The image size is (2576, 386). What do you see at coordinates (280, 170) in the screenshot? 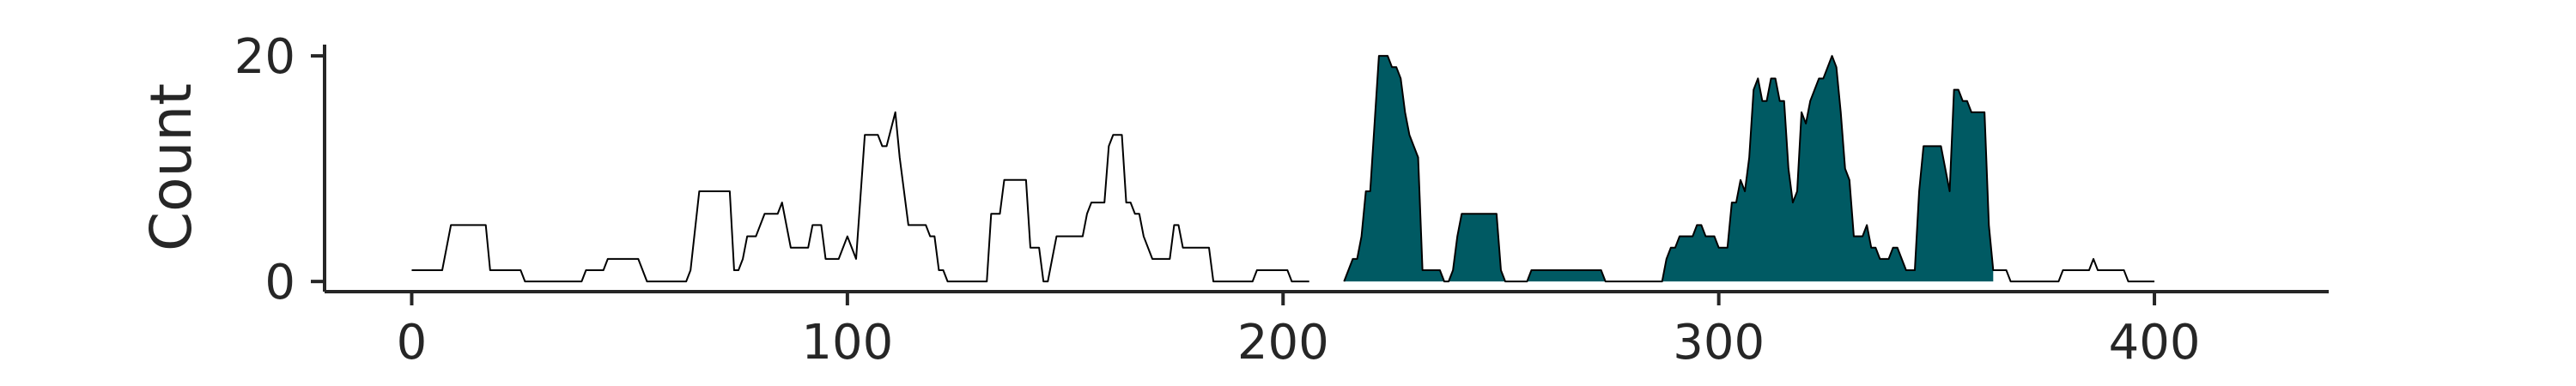
I see `y-axis-ticks: 0 20` at bounding box center [280, 170].